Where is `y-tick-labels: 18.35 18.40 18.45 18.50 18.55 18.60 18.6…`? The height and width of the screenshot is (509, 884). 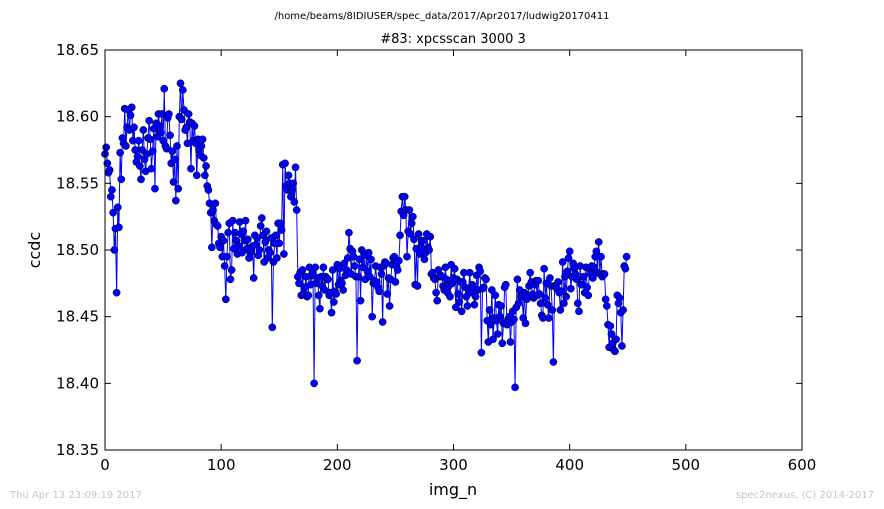
y-tick-labels: 18.35 18.40 18.45 18.50 18.55 18.60 18.6… is located at coordinates (77, 250).